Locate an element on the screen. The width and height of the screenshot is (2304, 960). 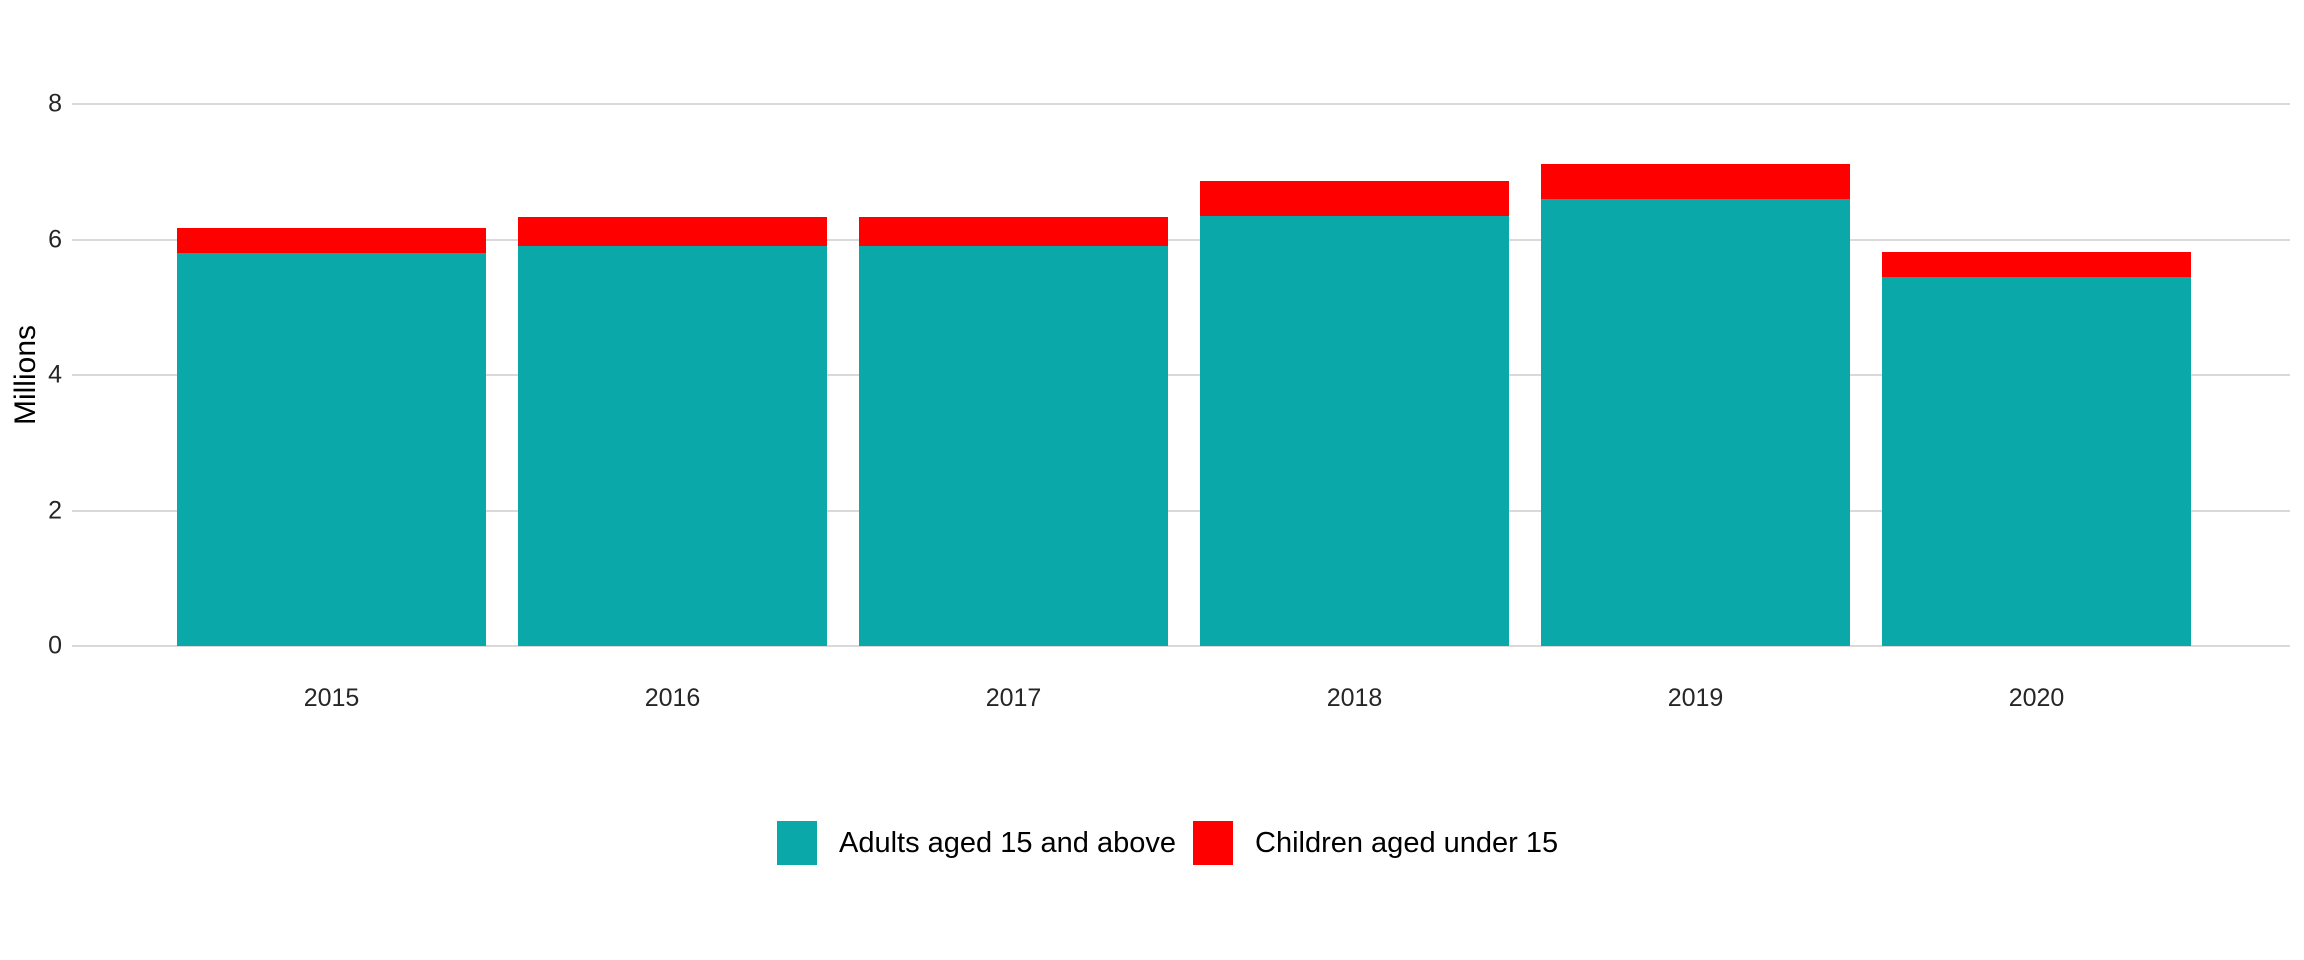
legend-label-adults: Adults aged 15 and above is located at coordinates (1007, 842).